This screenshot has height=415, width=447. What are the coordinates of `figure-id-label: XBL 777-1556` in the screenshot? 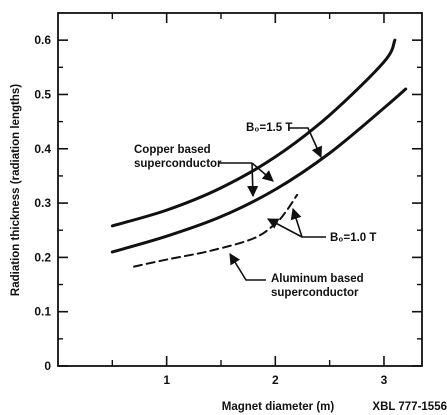 It's located at (409, 407).